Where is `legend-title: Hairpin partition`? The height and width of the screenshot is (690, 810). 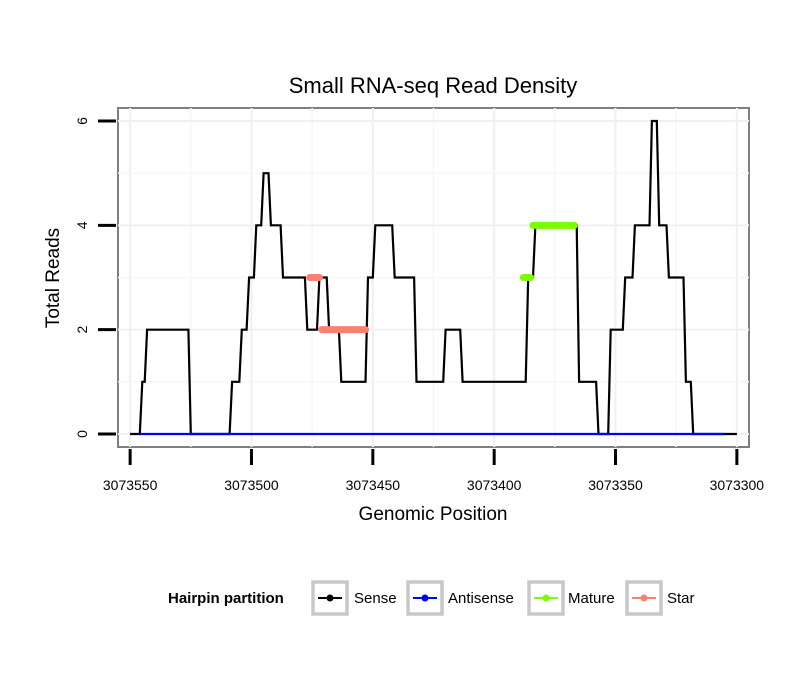 legend-title: Hairpin partition is located at coordinates (226, 598).